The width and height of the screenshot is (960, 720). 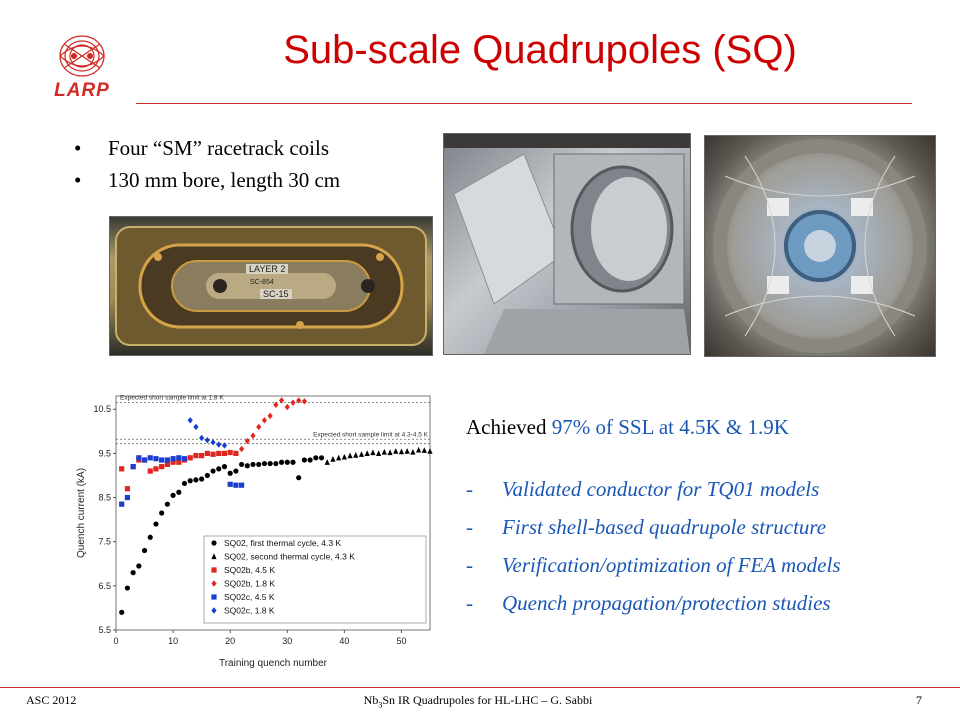 What do you see at coordinates (219, 148) in the screenshot?
I see `bullet-text: Four “SM” racetrack coils` at bounding box center [219, 148].